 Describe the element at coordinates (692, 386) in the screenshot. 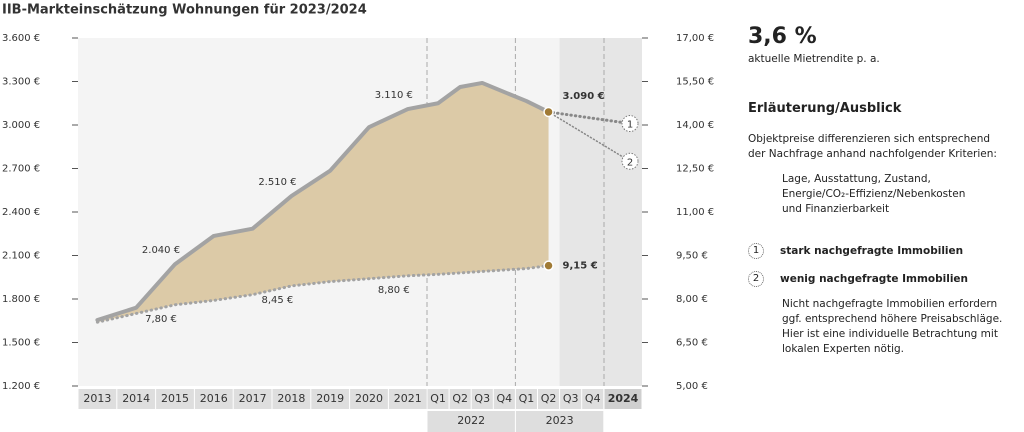

I see `y2-tick-label: 5,00 €` at that location.